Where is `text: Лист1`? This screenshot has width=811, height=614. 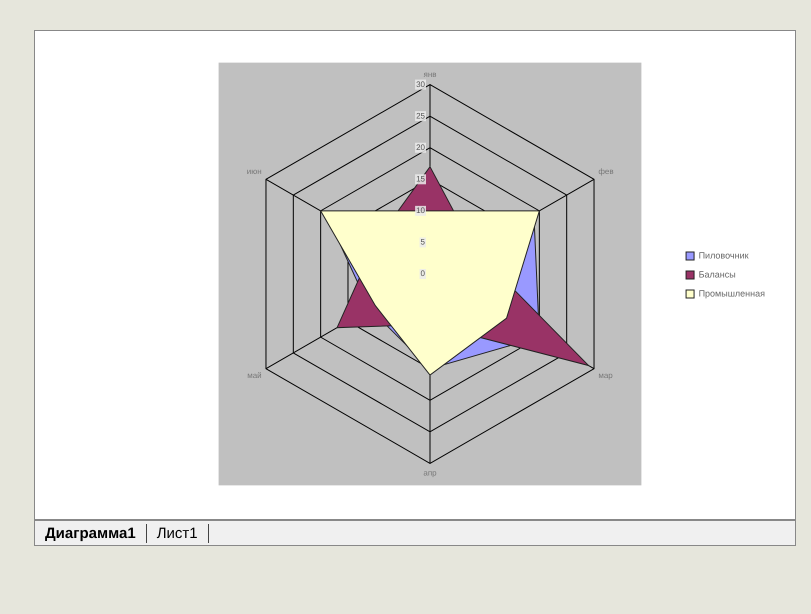 text: Лист1 is located at coordinates (177, 533).